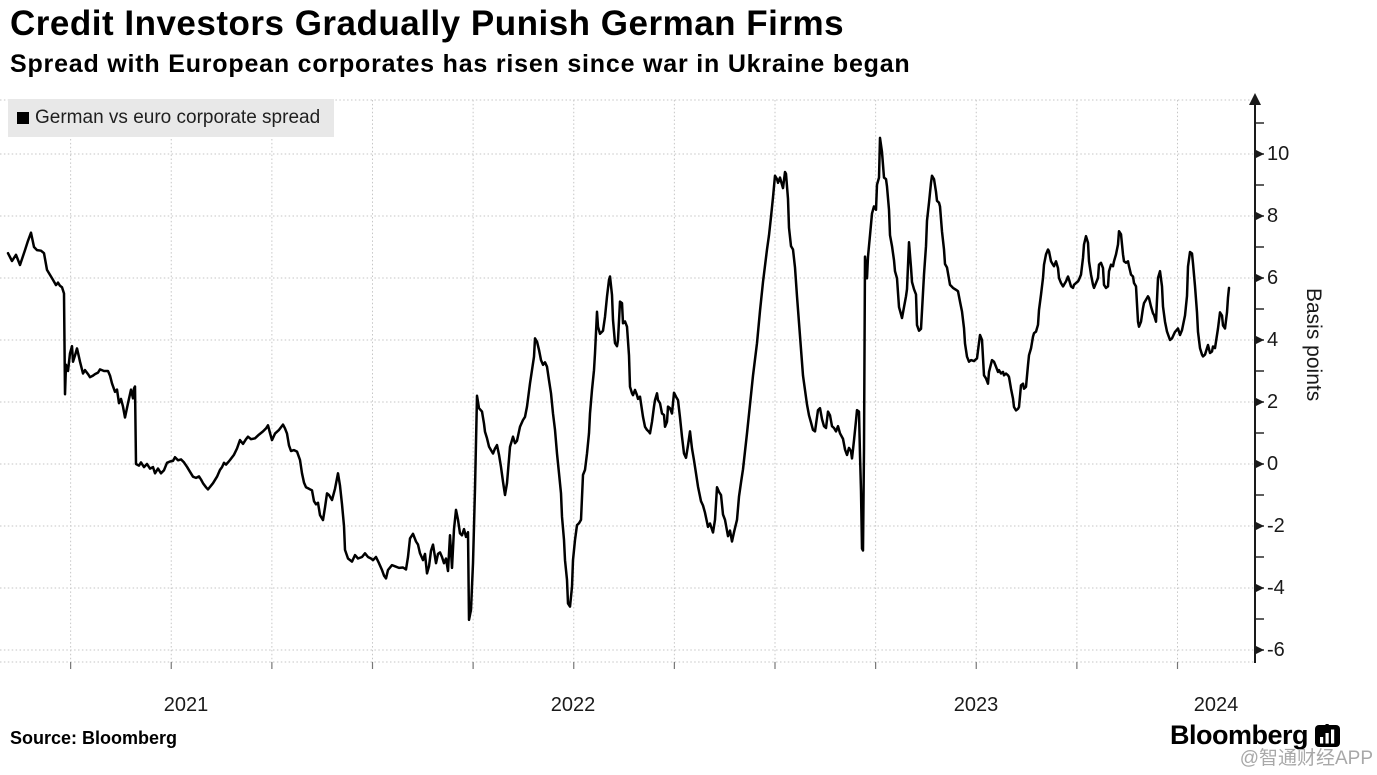 The height and width of the screenshot is (775, 1377). I want to click on y-tick-label: -4, so click(1276, 588).